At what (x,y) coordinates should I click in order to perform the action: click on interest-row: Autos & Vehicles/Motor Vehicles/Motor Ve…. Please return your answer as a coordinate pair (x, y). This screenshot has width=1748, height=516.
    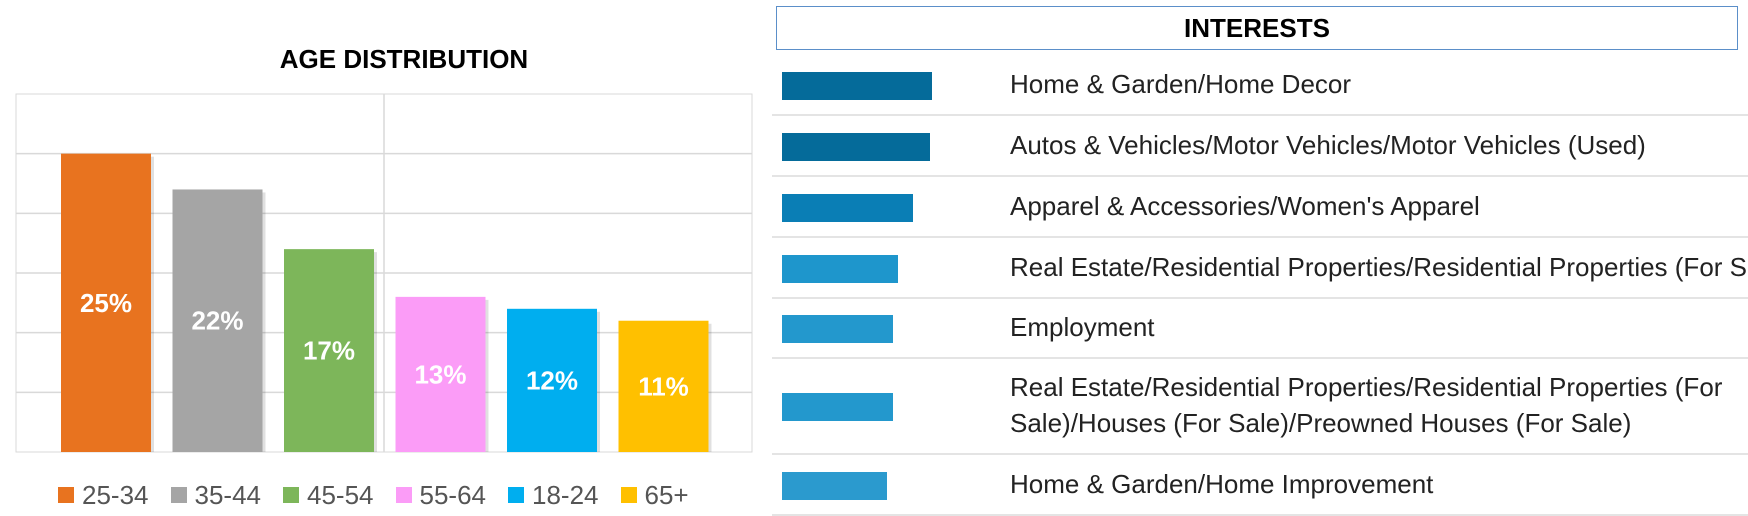
    Looking at the image, I should click on (1260, 146).